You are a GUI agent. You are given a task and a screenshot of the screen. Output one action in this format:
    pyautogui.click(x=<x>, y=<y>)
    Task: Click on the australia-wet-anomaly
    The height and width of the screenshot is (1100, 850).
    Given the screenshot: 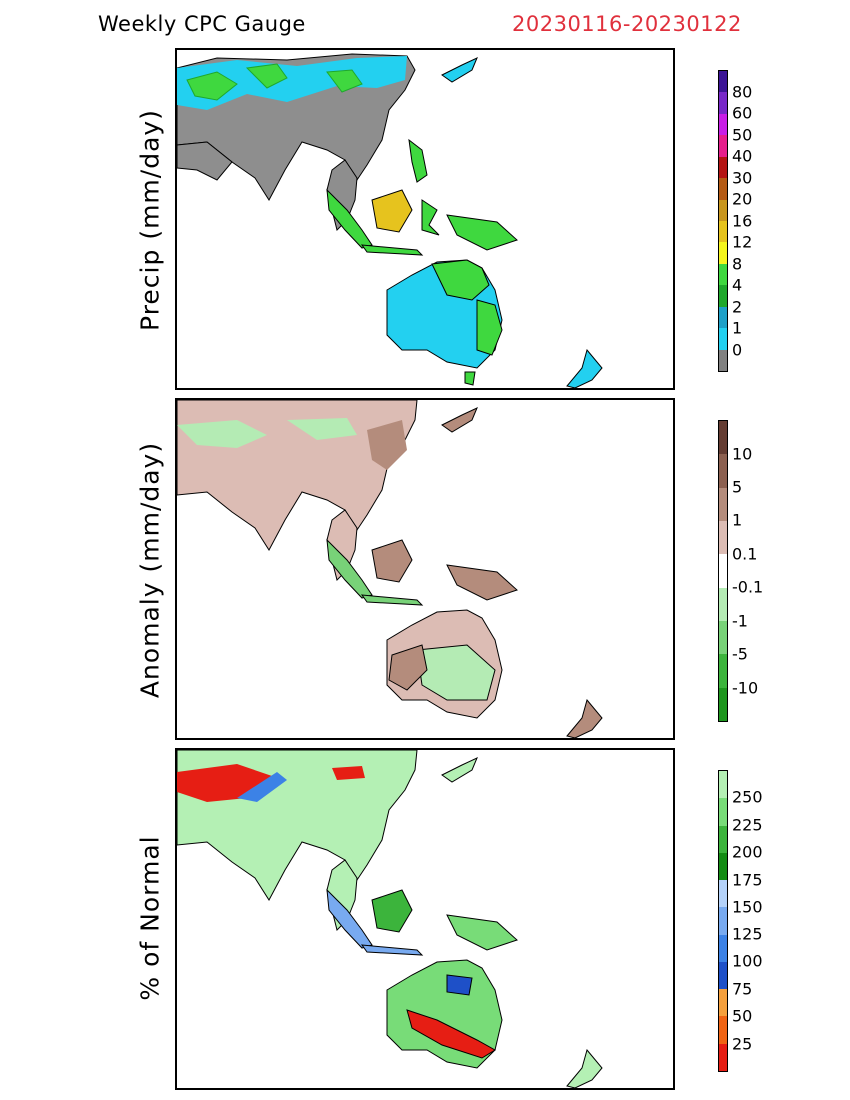 What is the action you would take?
    pyautogui.click(x=456, y=672)
    